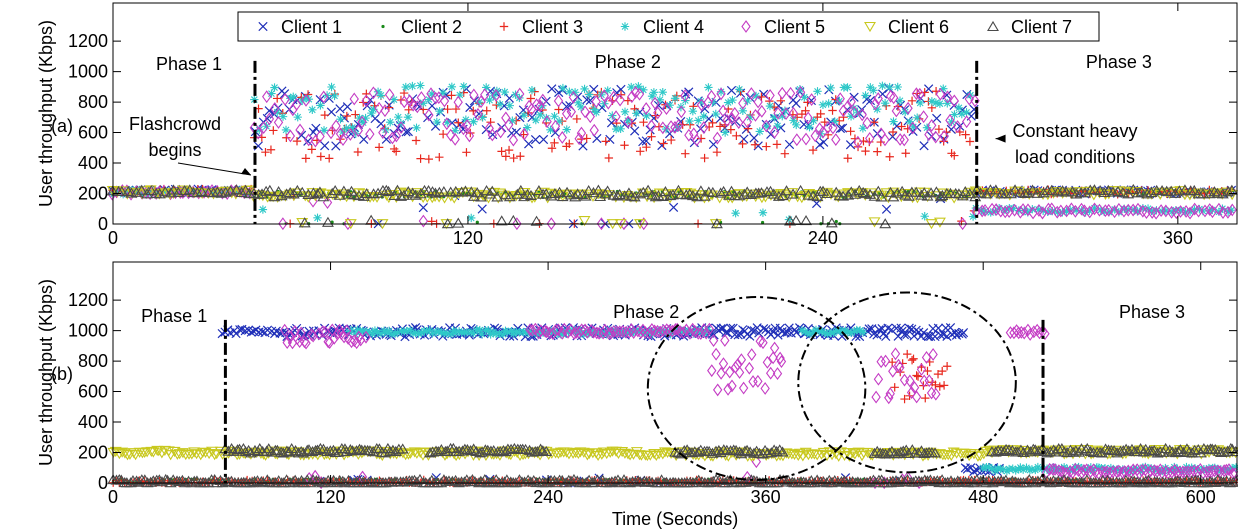 The height and width of the screenshot is (531, 1238). I want to click on annotation-label: Flashcrowd, so click(175, 124).